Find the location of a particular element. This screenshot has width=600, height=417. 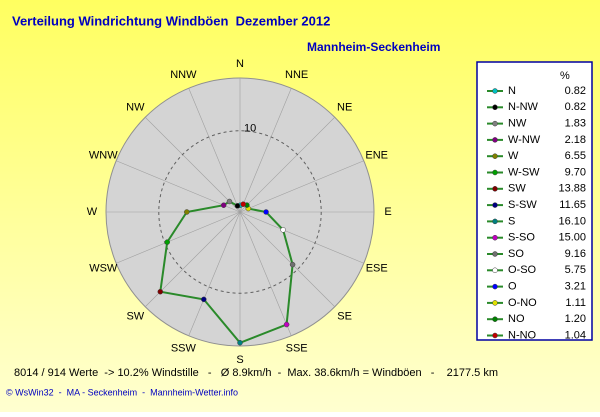

direction-label: NE is located at coordinates (344, 107).